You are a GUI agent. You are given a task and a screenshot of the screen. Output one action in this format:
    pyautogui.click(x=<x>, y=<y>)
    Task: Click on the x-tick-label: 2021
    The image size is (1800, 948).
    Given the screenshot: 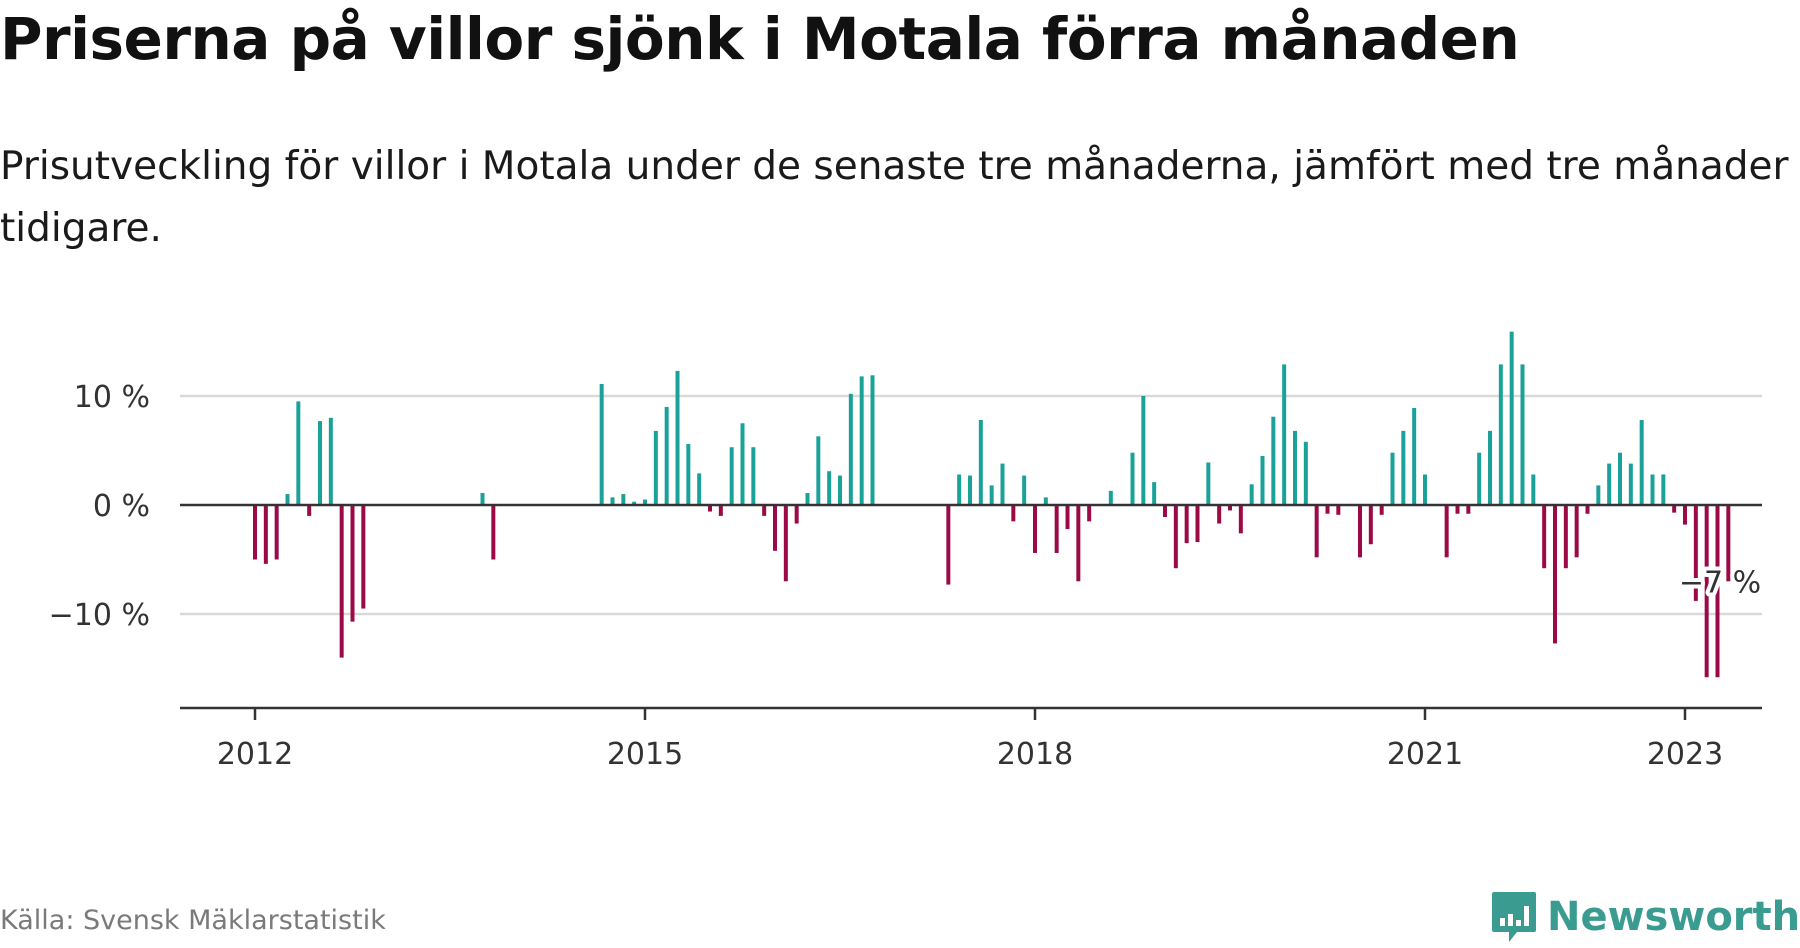 What is the action you would take?
    pyautogui.click(x=1425, y=754)
    